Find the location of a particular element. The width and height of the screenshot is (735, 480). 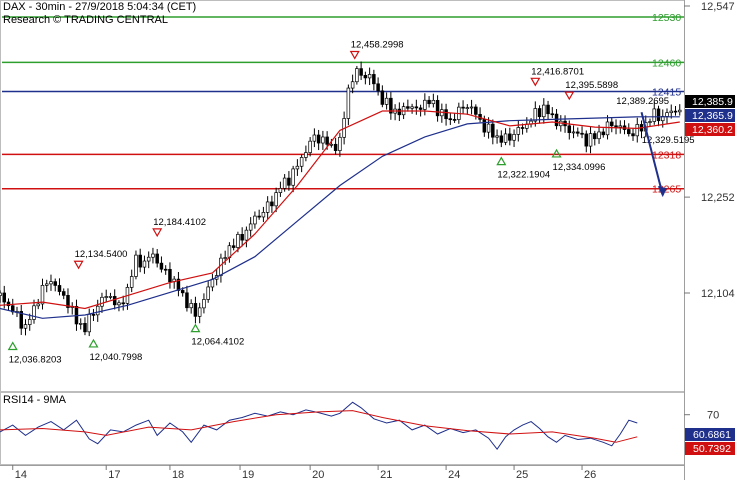

price-tag-label: 12,365.9 is located at coordinates (712, 116).